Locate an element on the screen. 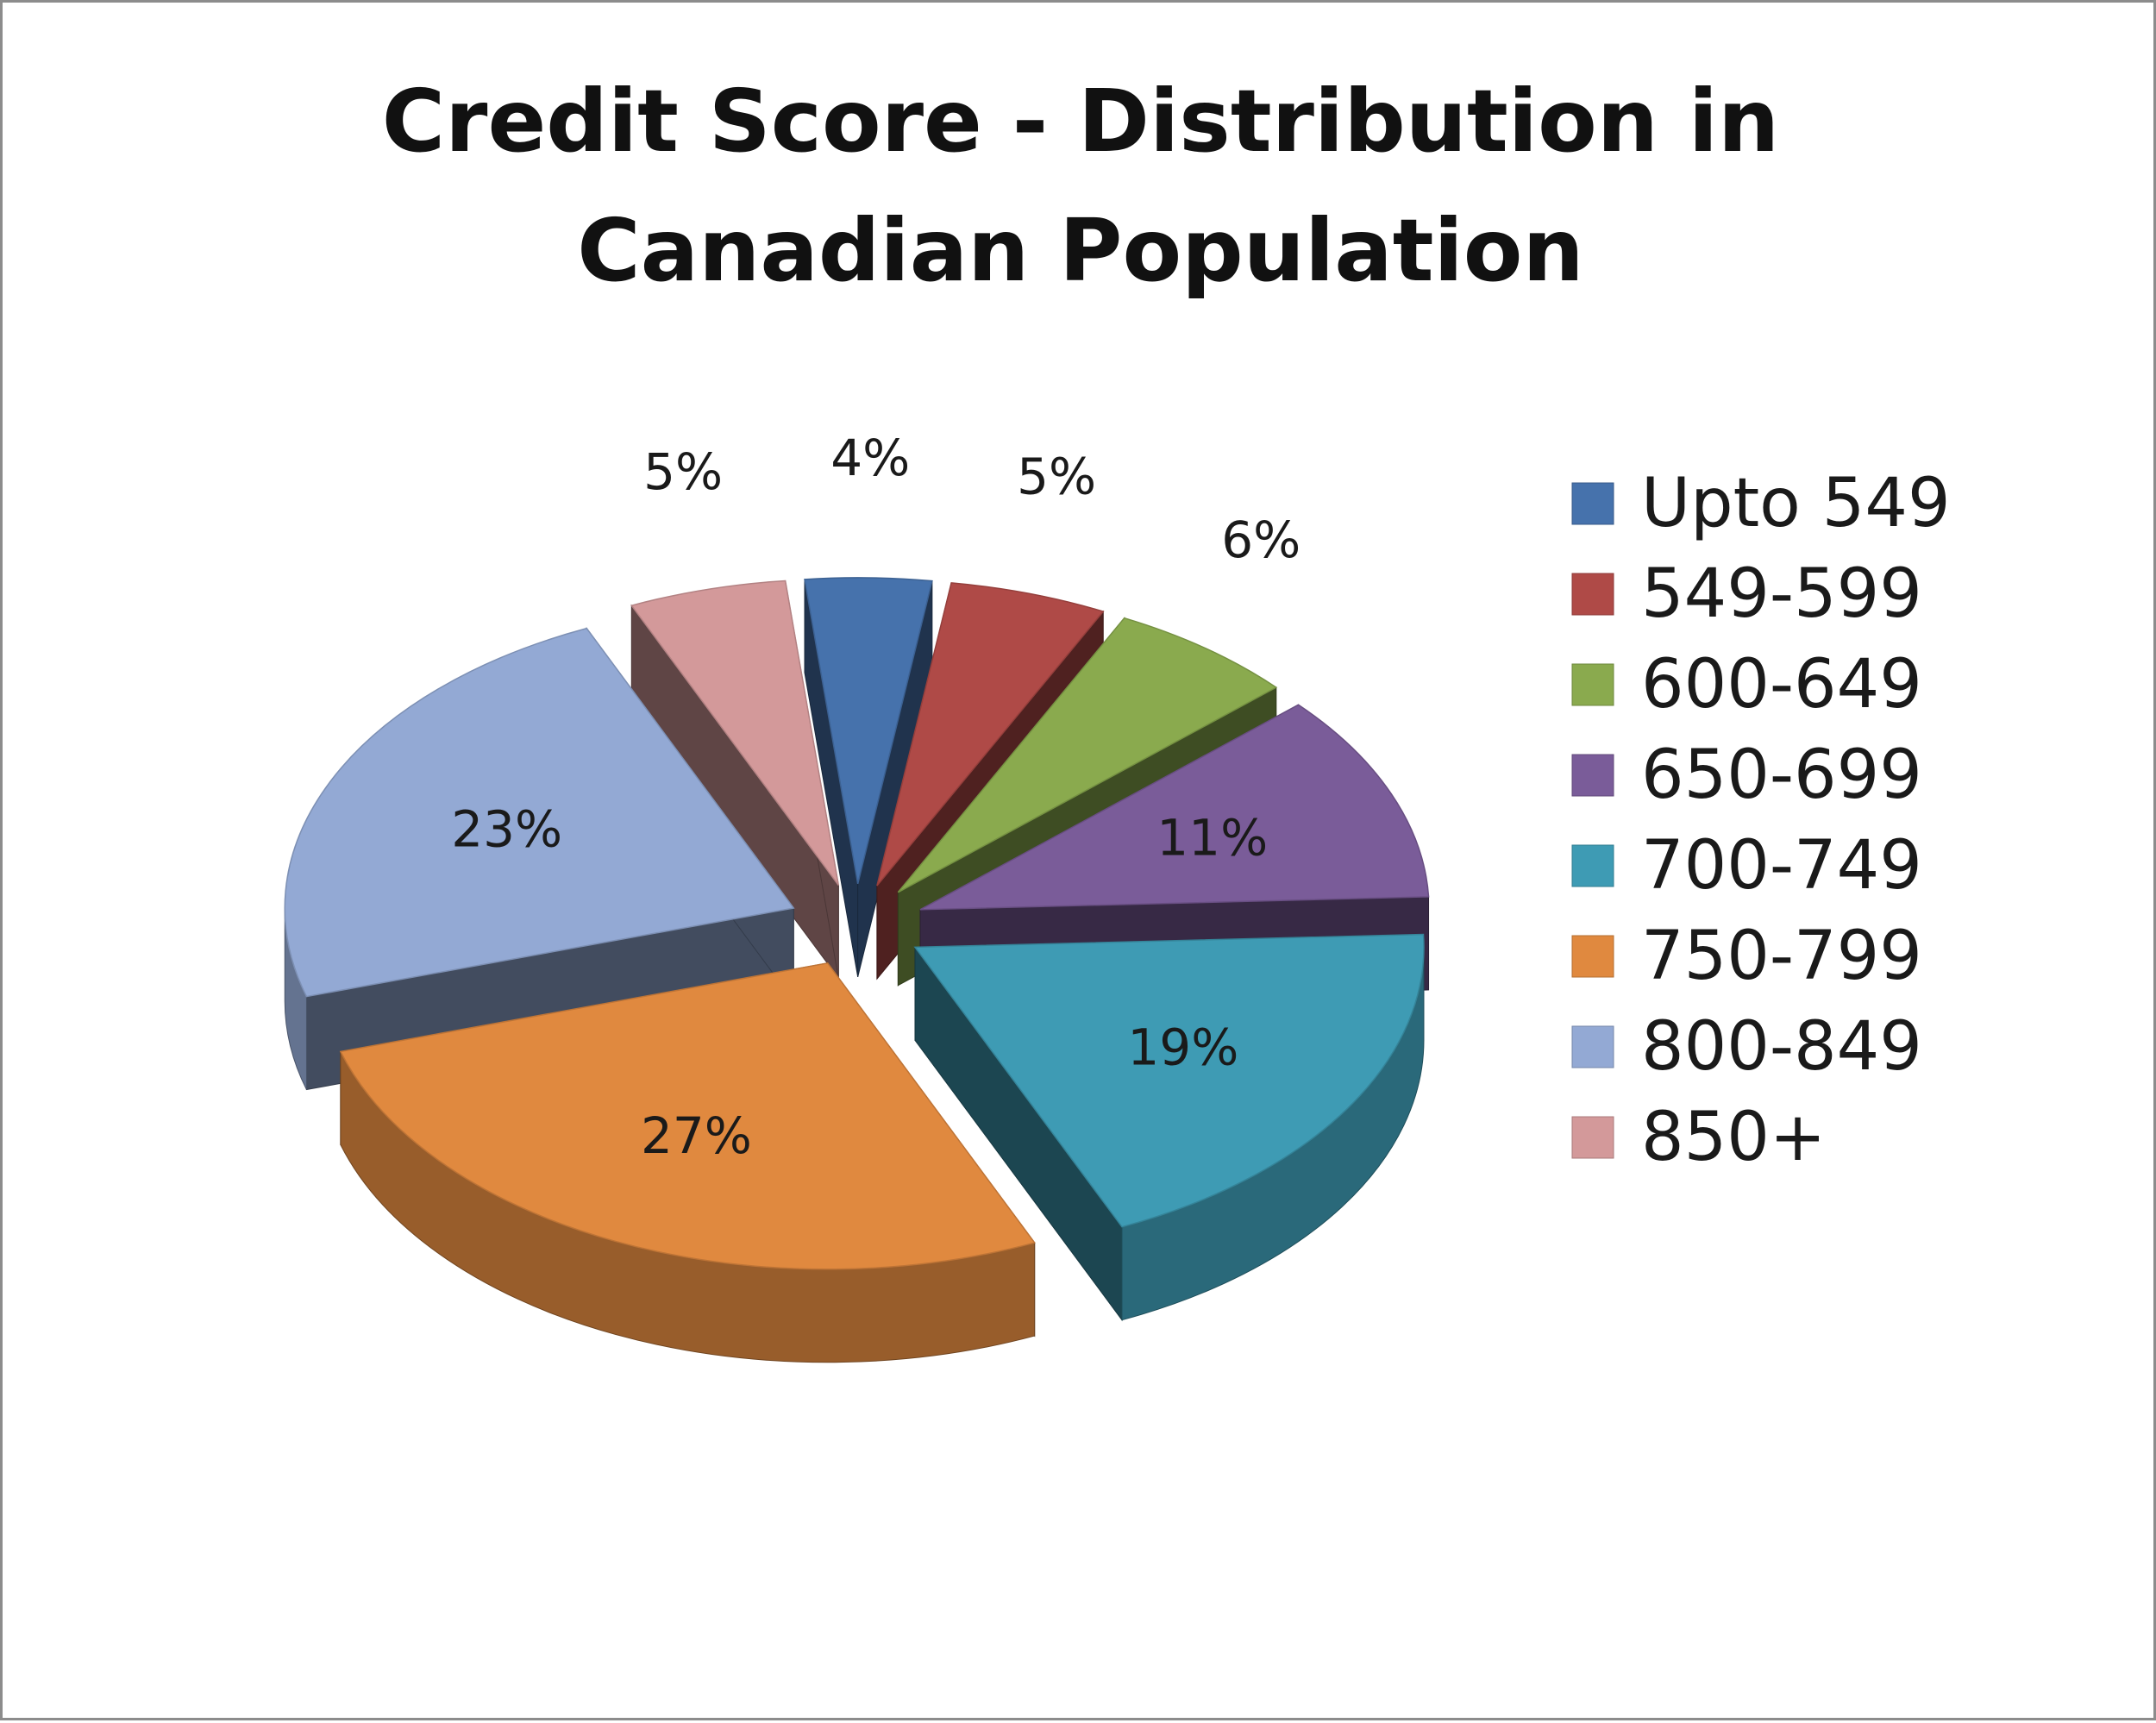 The image size is (2156, 1723). legend-item-549-599: 549-599 is located at coordinates (1746, 594).